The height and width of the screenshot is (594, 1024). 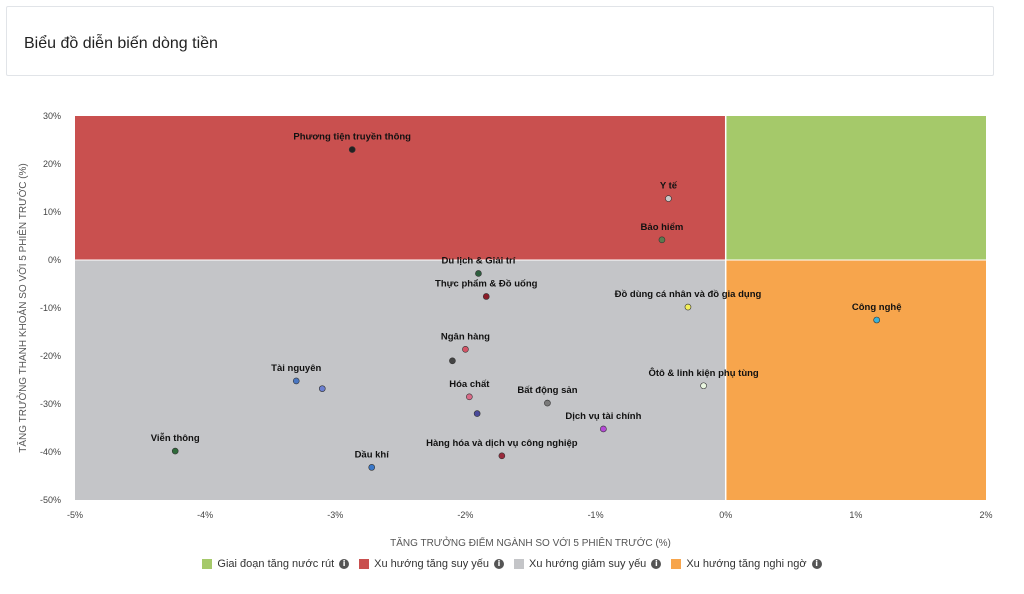 What do you see at coordinates (296, 368) in the screenshot?
I see `data-label: Tài nguyên` at bounding box center [296, 368].